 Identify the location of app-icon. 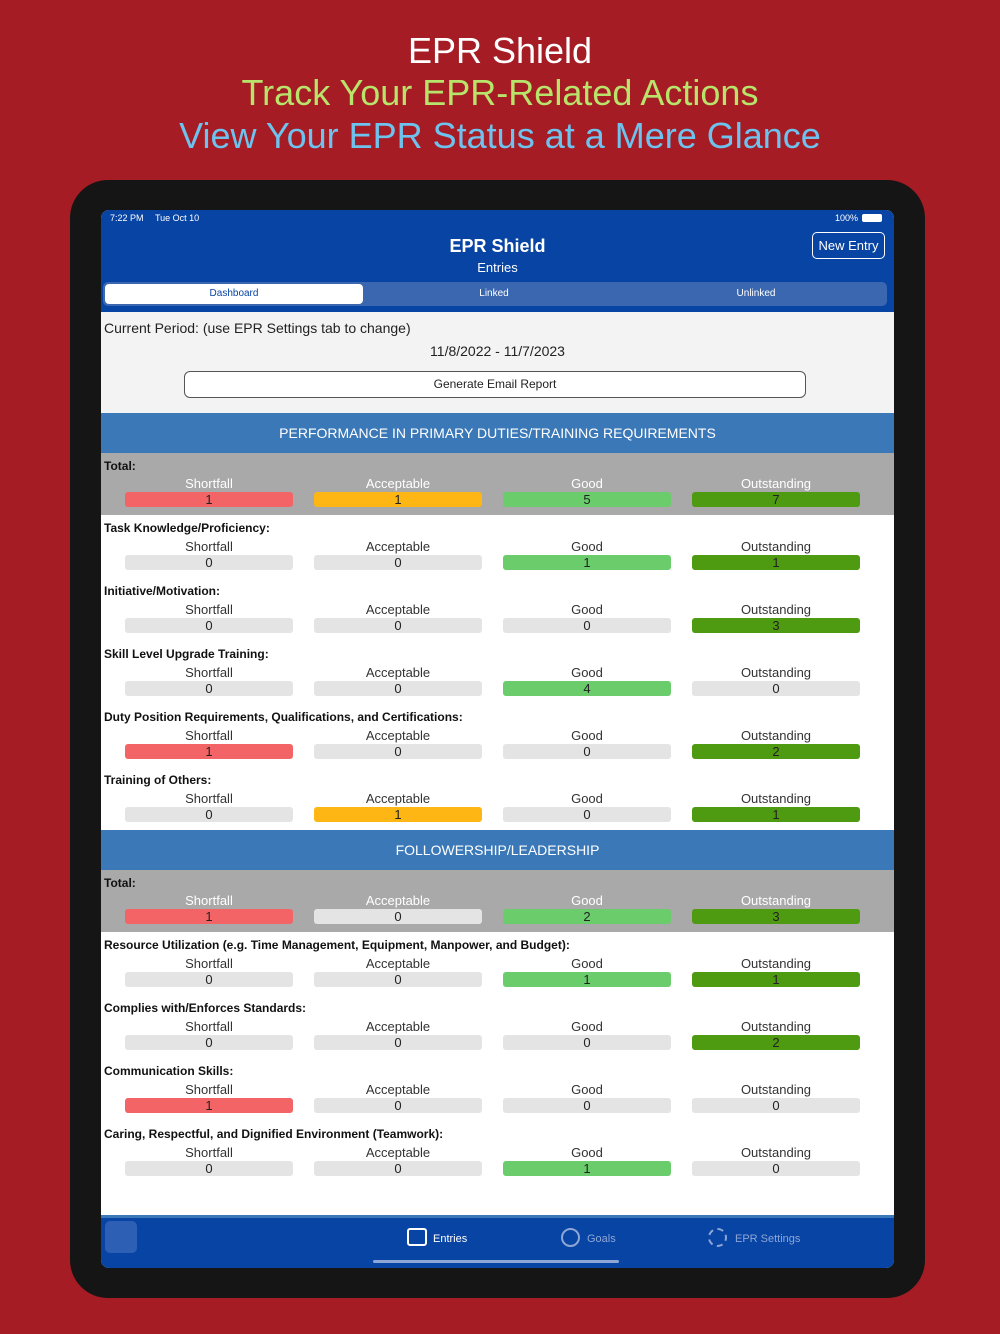
(121, 1237).